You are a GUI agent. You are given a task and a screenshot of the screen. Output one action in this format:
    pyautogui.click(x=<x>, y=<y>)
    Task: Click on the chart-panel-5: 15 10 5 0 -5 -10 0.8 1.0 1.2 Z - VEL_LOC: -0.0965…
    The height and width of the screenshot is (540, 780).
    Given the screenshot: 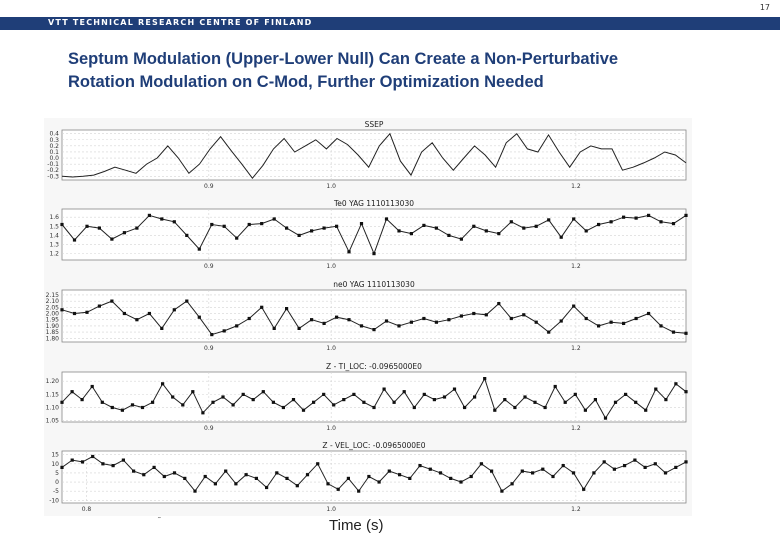 What is the action you would take?
    pyautogui.click(x=368, y=477)
    